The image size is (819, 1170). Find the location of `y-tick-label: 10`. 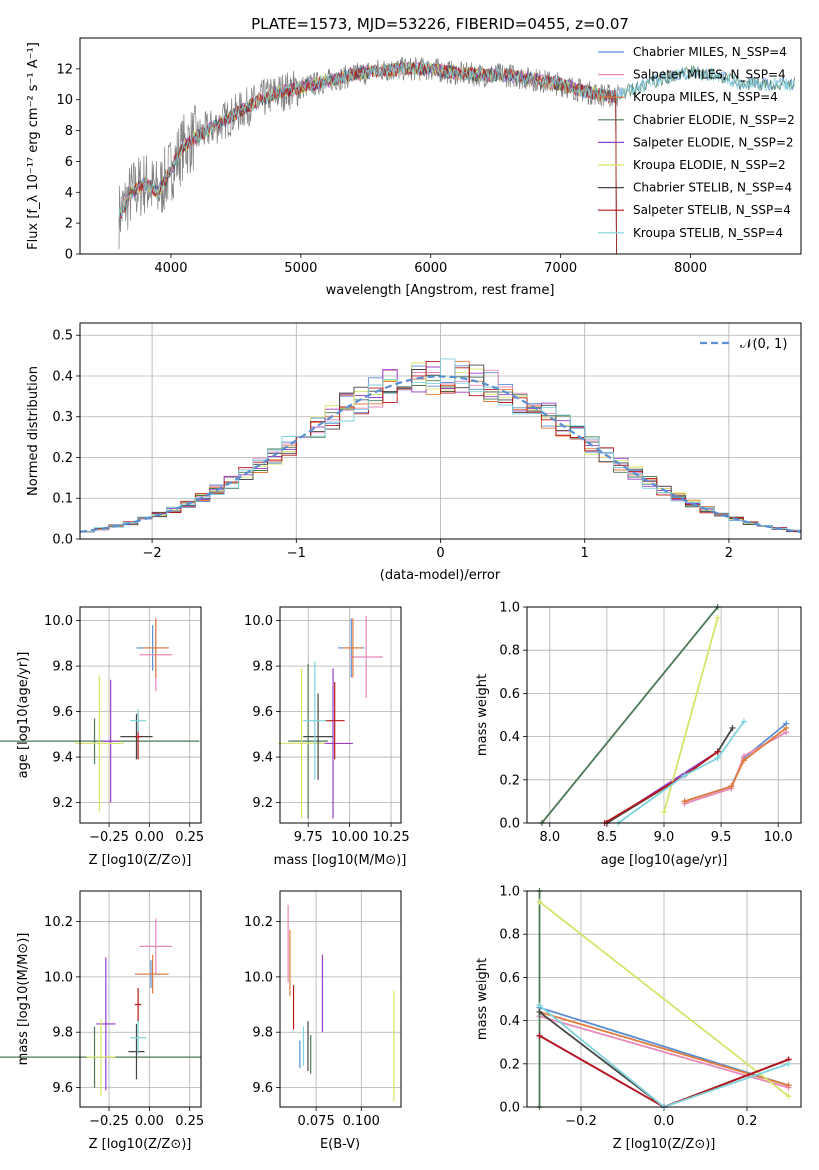

y-tick-label: 10 is located at coordinates (64, 100).